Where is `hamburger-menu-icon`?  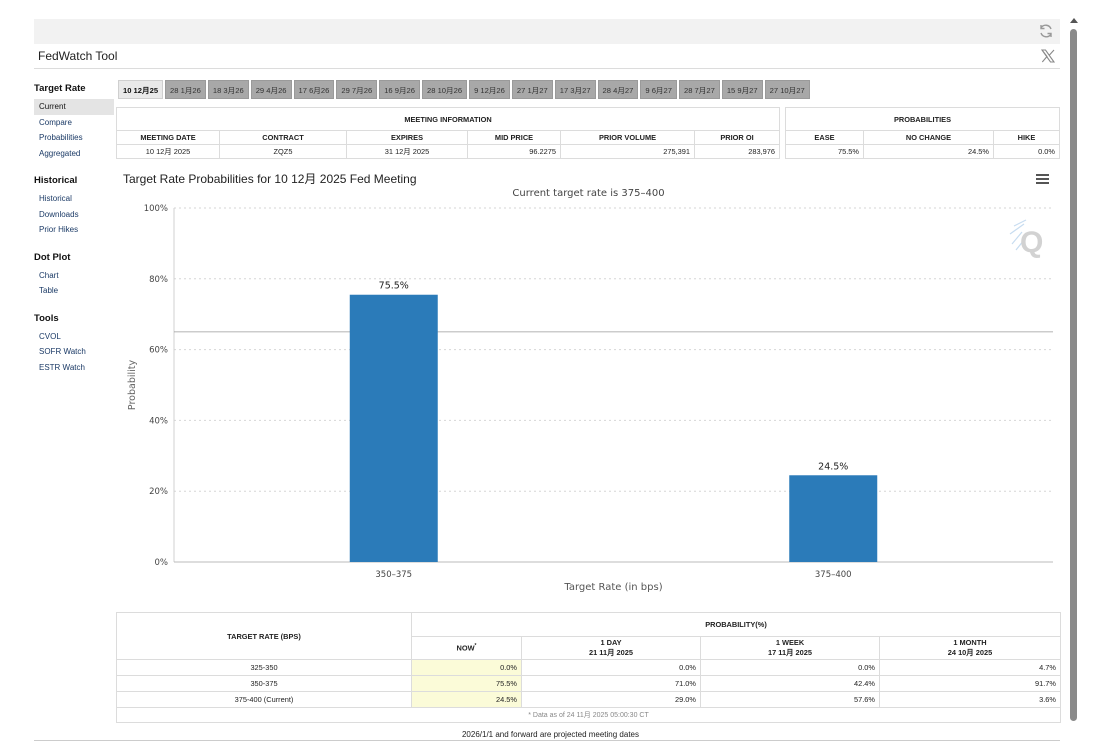 hamburger-menu-icon is located at coordinates (1042, 179).